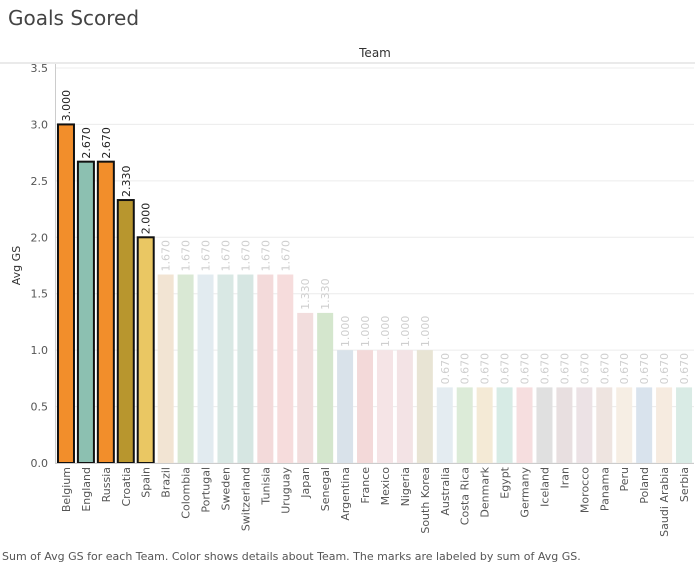 The height and width of the screenshot is (569, 695). Describe the element at coordinates (445, 491) in the screenshot. I see `x-tick-label: Australia` at that location.